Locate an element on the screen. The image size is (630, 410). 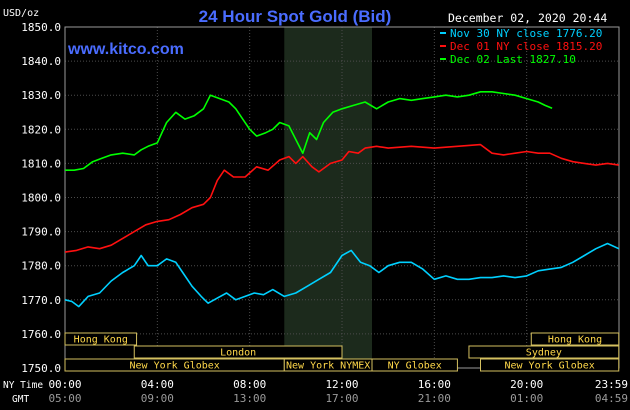
session-label: London is located at coordinates (238, 353).